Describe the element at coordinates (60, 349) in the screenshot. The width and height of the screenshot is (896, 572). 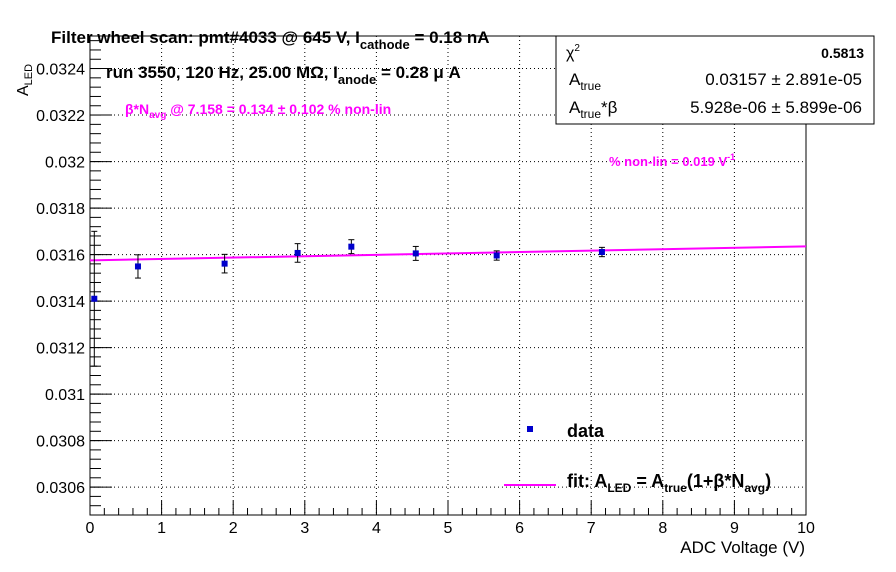
I see `y-tick-label: 0.0312` at that location.